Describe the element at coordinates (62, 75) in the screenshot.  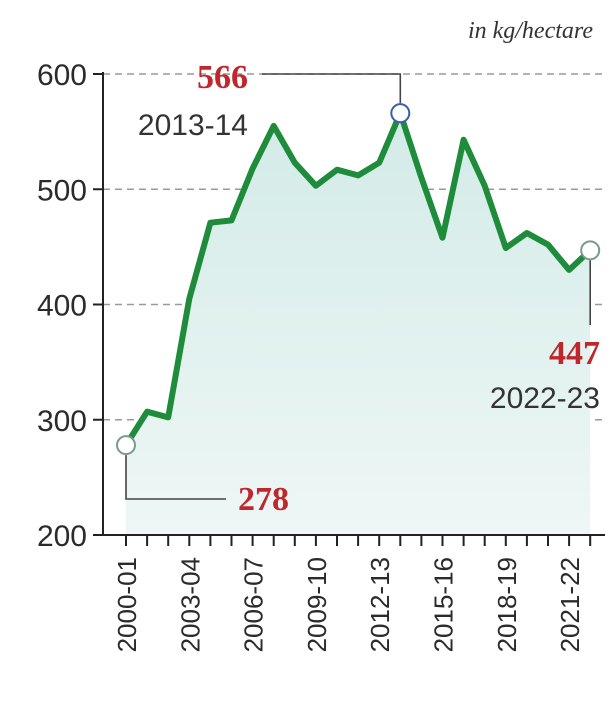
I see `y-tick-label-600: 600` at that location.